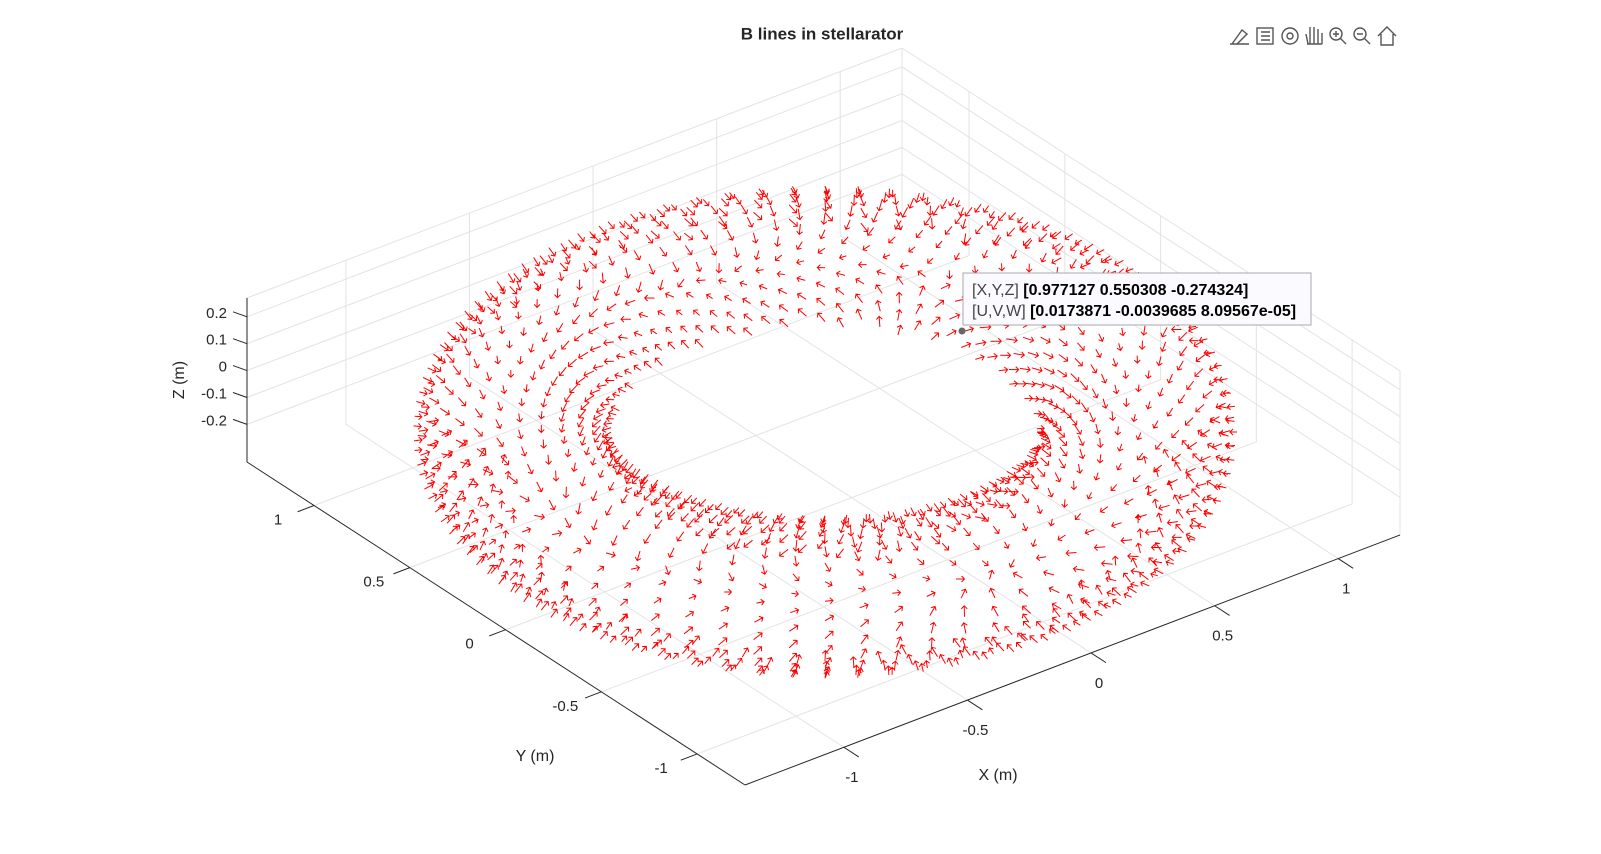 The image size is (1601, 854). Describe the element at coordinates (1338, 36) in the screenshot. I see `zoom-in-button` at that location.